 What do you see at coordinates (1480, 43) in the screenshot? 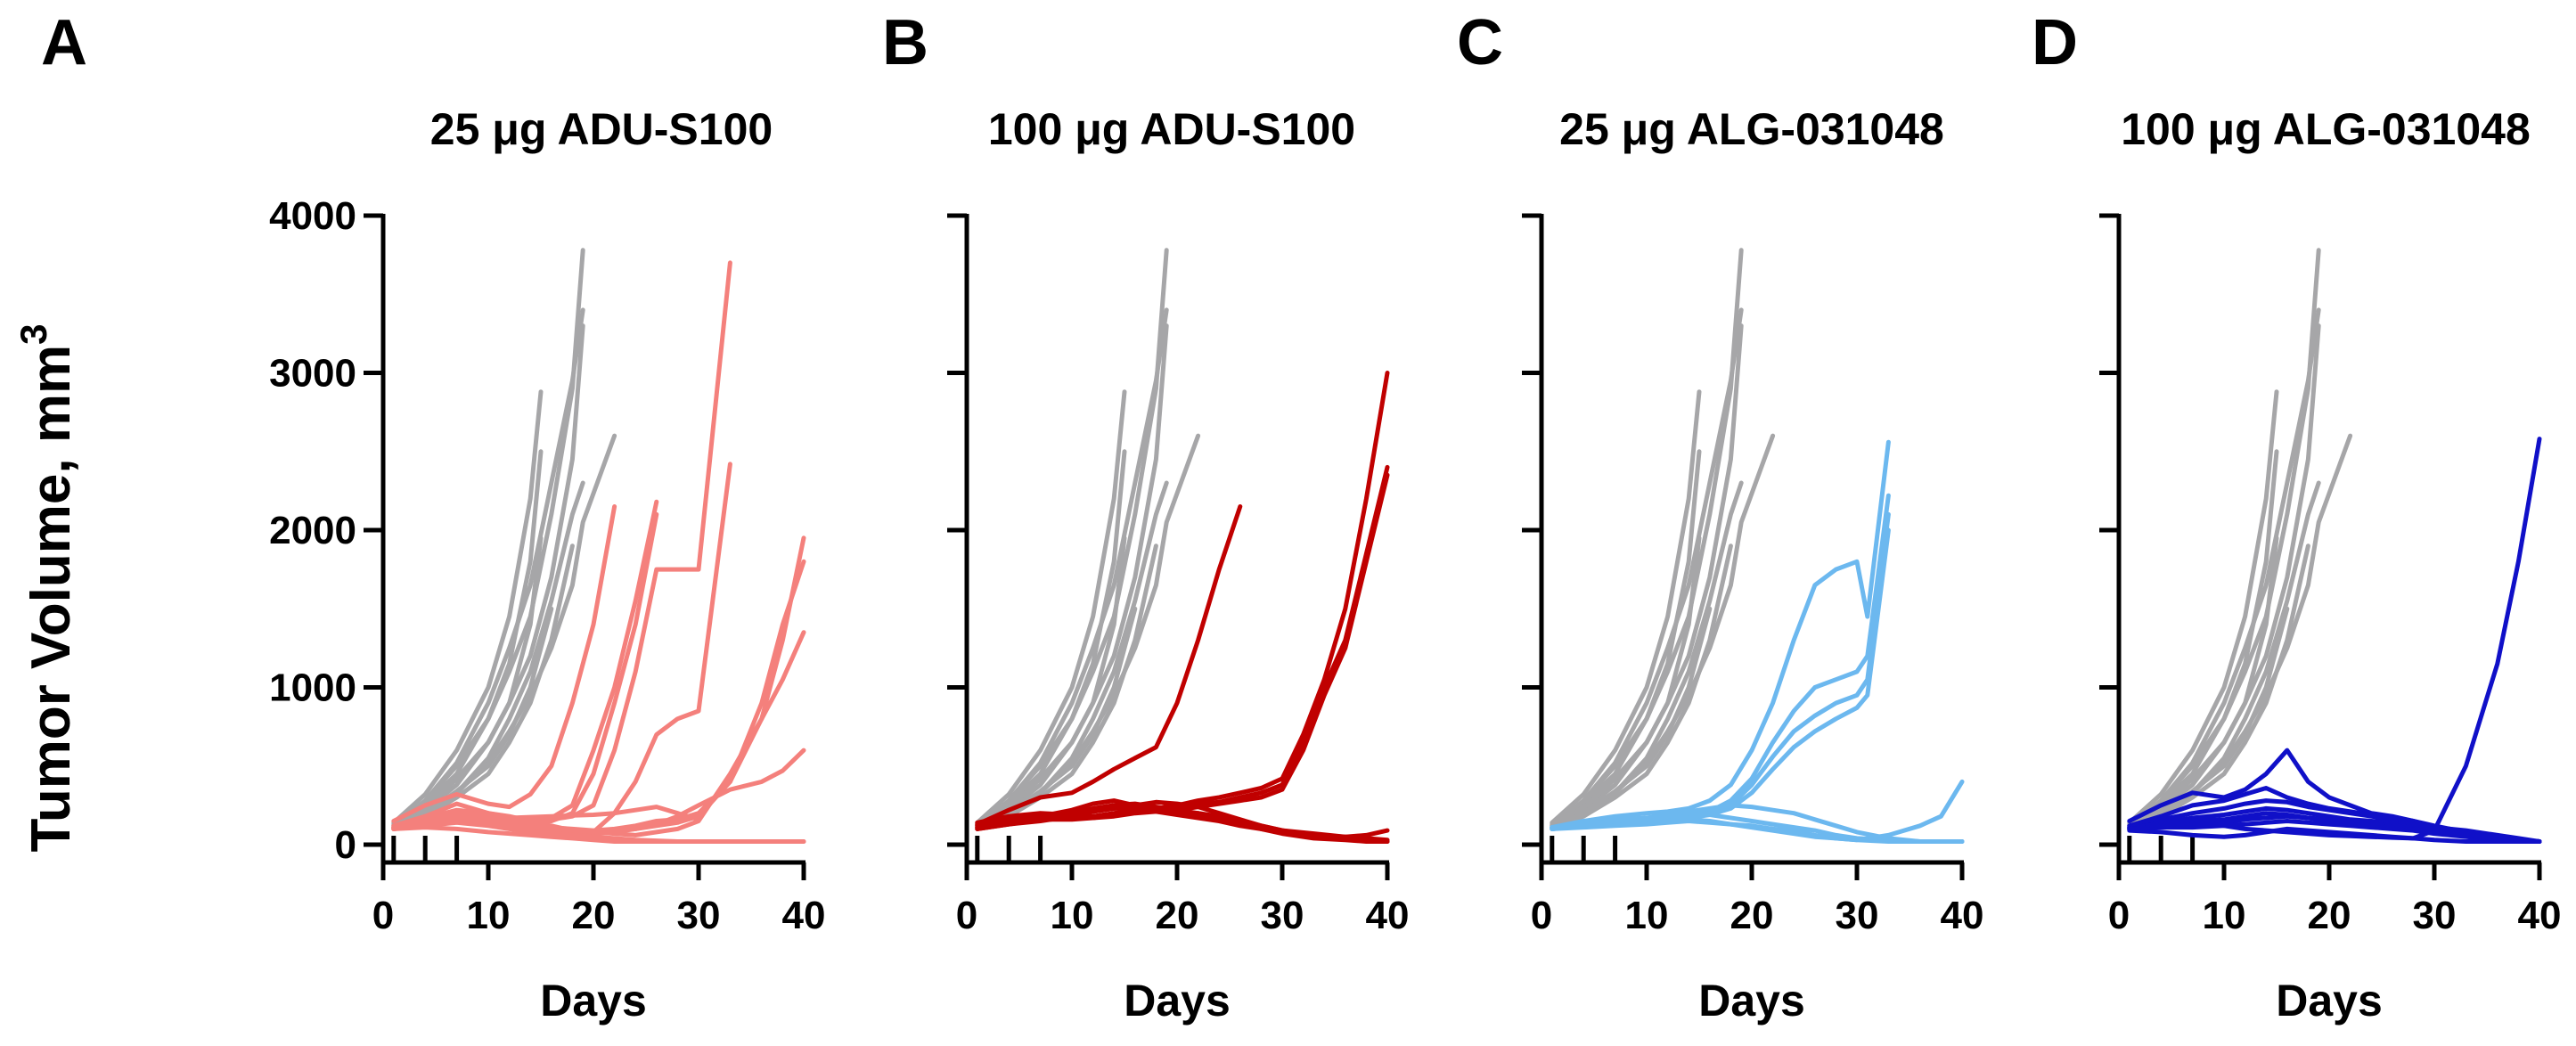
I see `panel-letter: C` at bounding box center [1480, 43].